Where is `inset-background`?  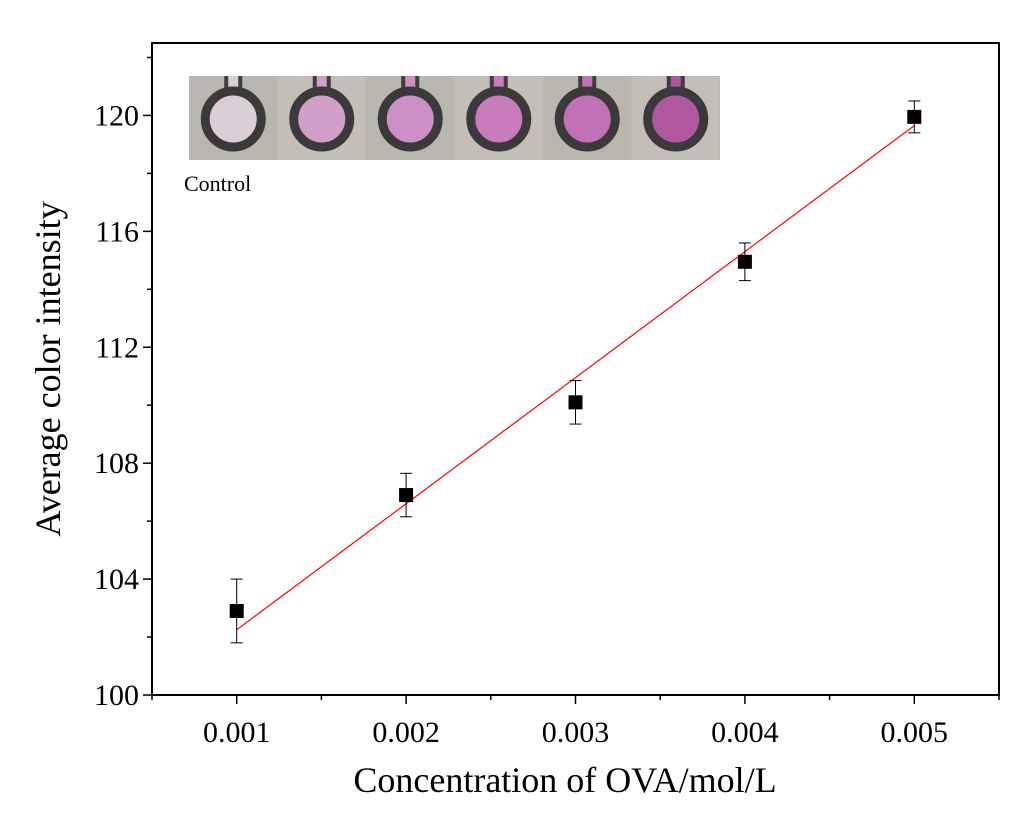
inset-background is located at coordinates (454, 118).